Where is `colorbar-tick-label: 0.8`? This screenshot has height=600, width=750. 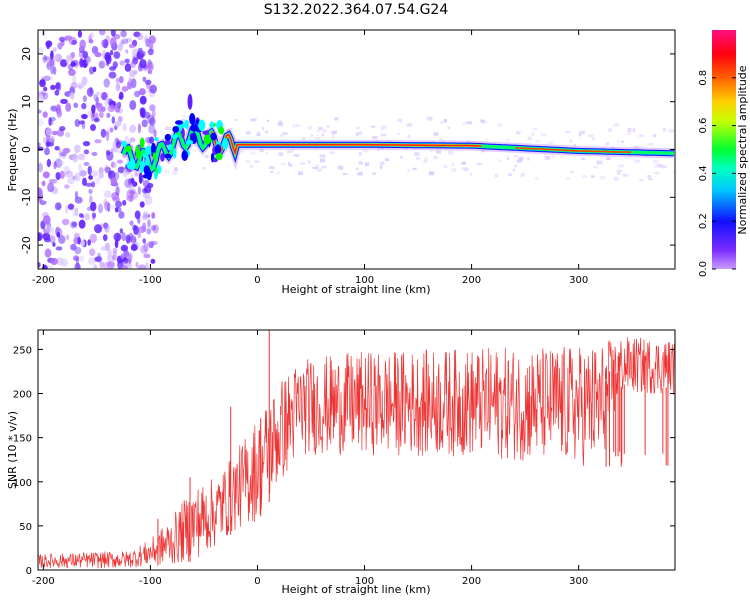 colorbar-tick-label: 0.8 is located at coordinates (703, 78).